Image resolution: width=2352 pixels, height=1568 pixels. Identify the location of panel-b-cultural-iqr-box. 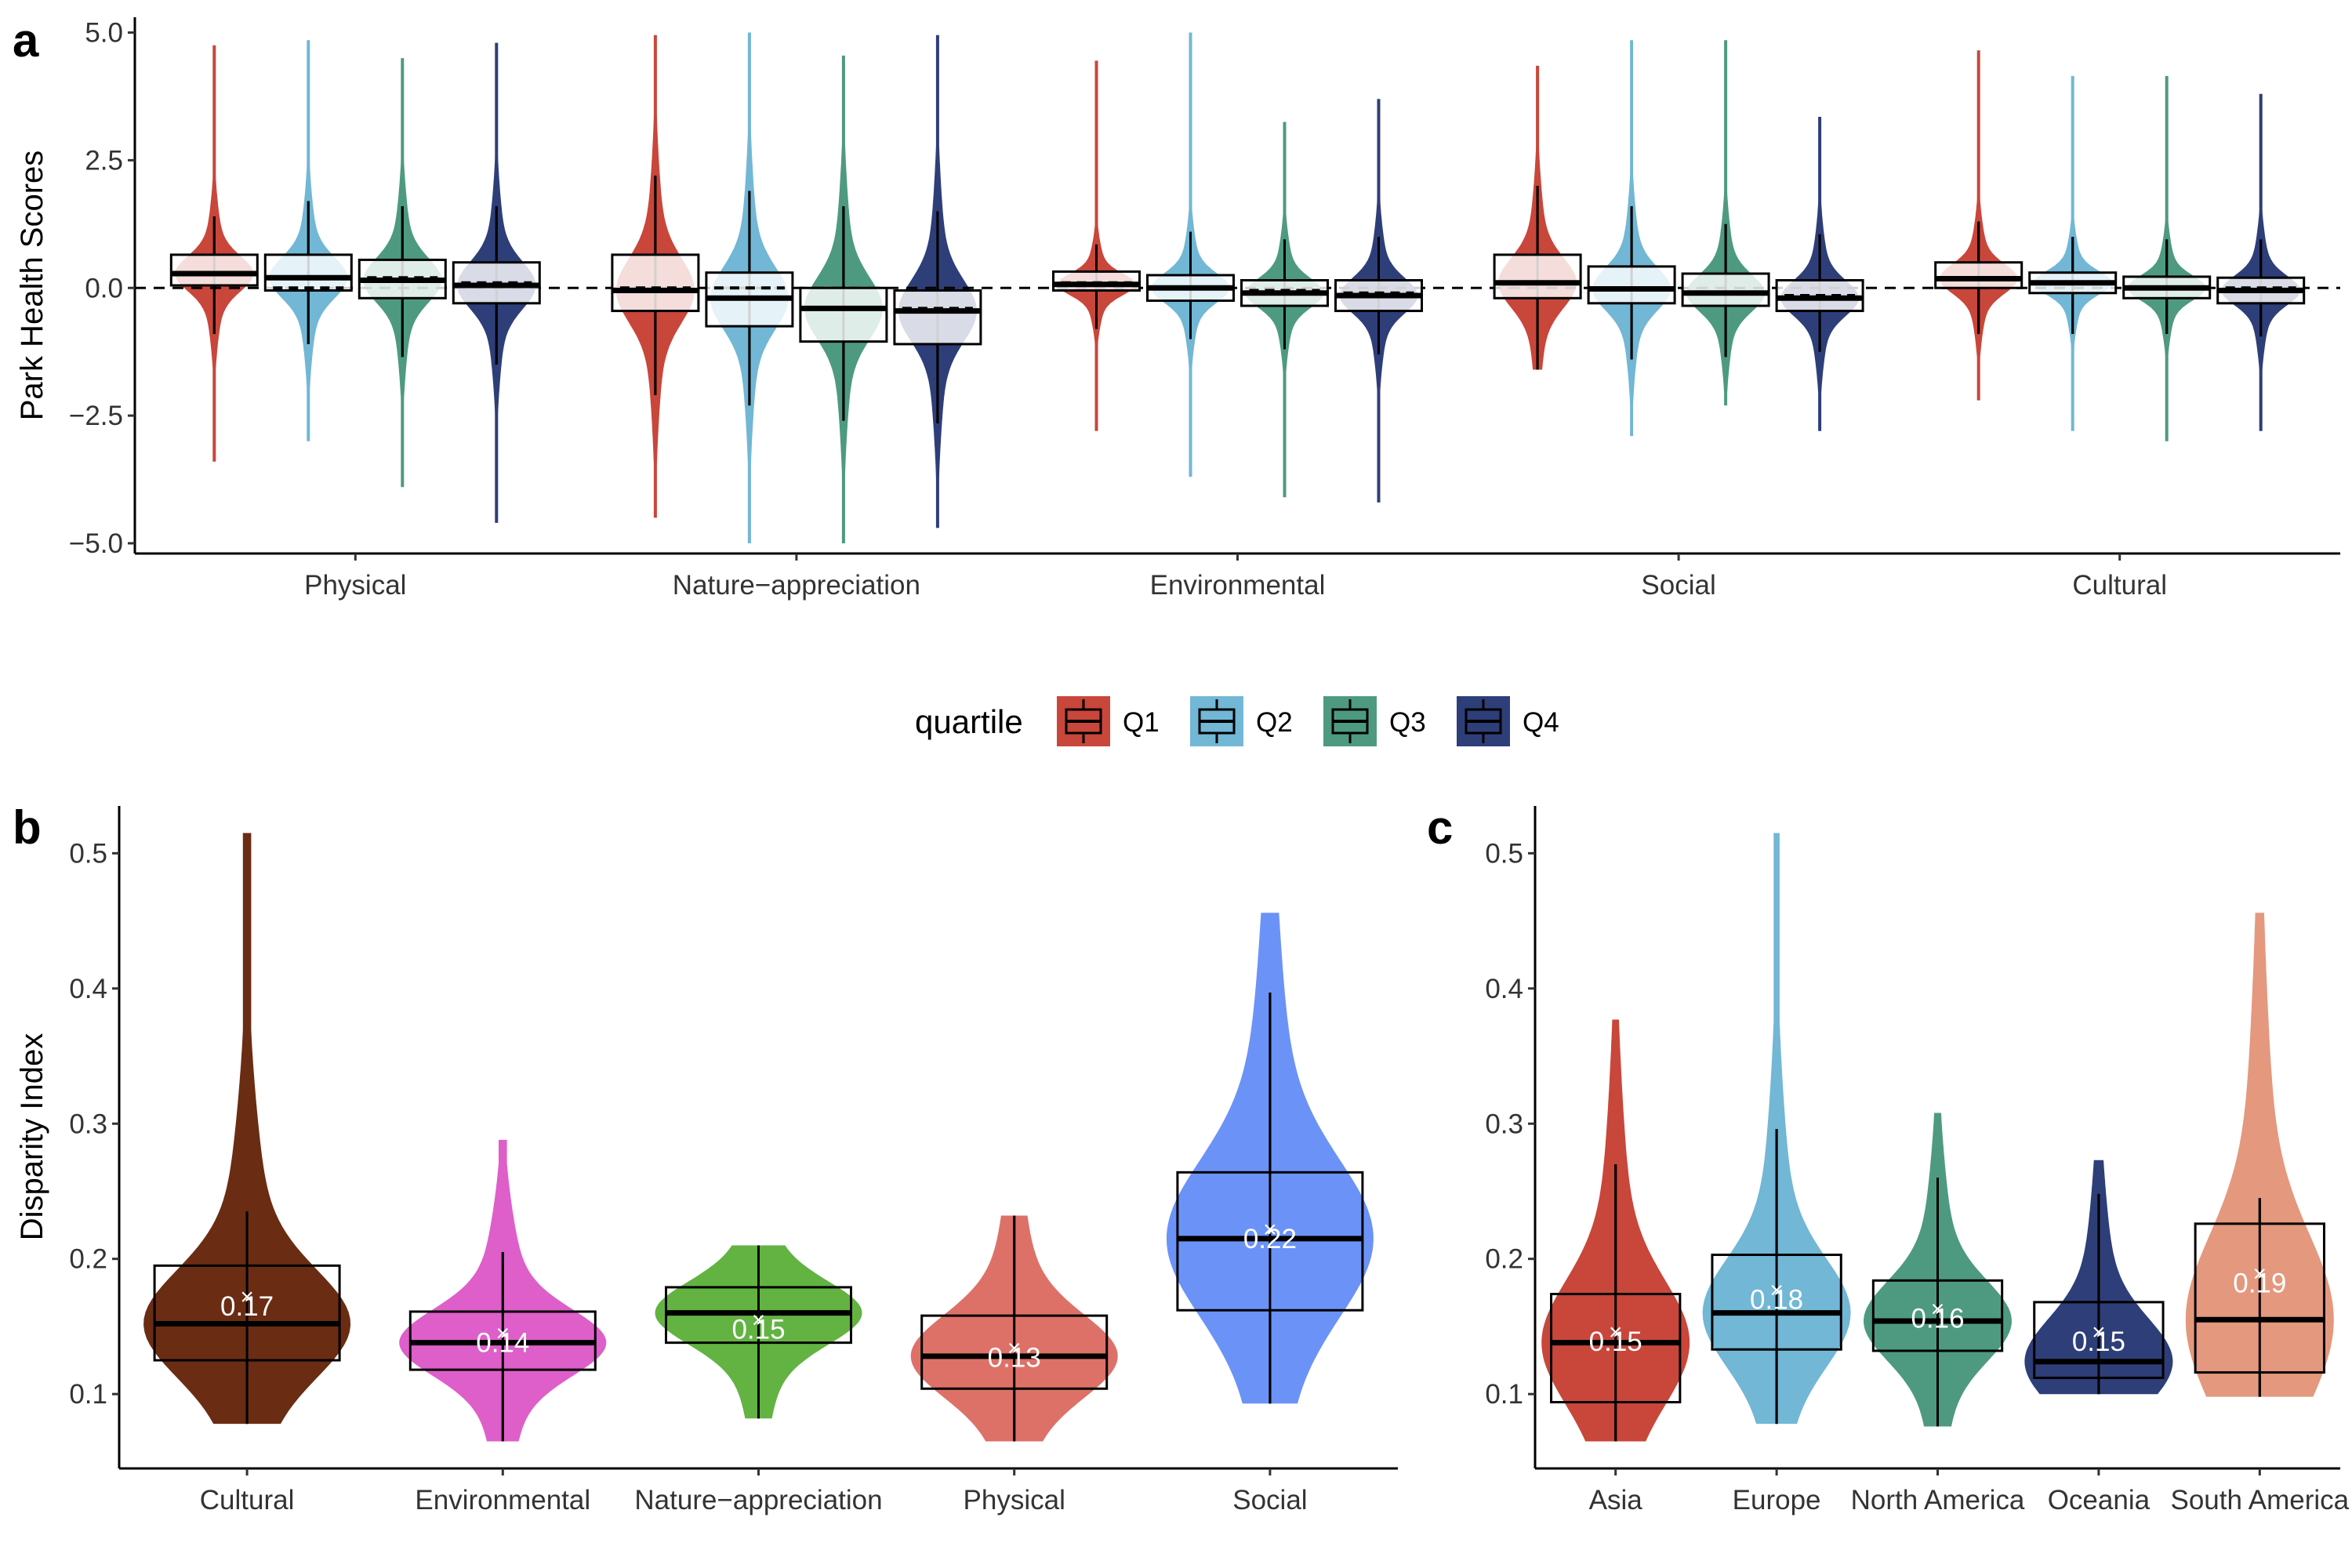
(247, 1313).